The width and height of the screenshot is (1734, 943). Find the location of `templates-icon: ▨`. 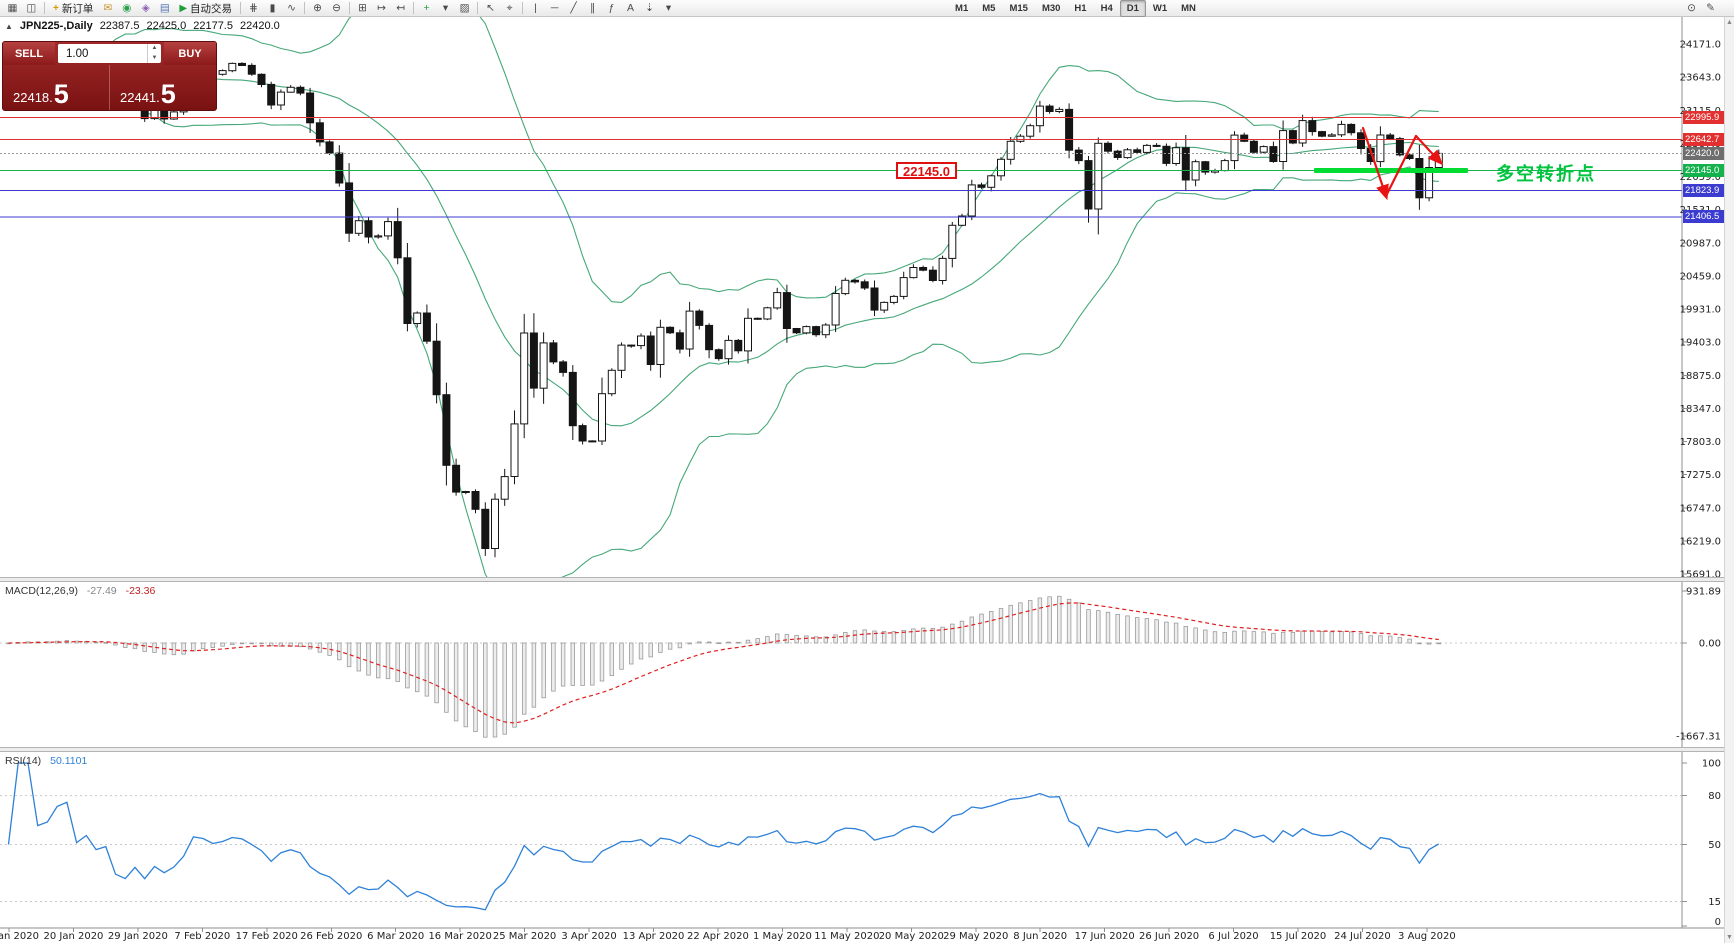

templates-icon: ▨ is located at coordinates (464, 7).